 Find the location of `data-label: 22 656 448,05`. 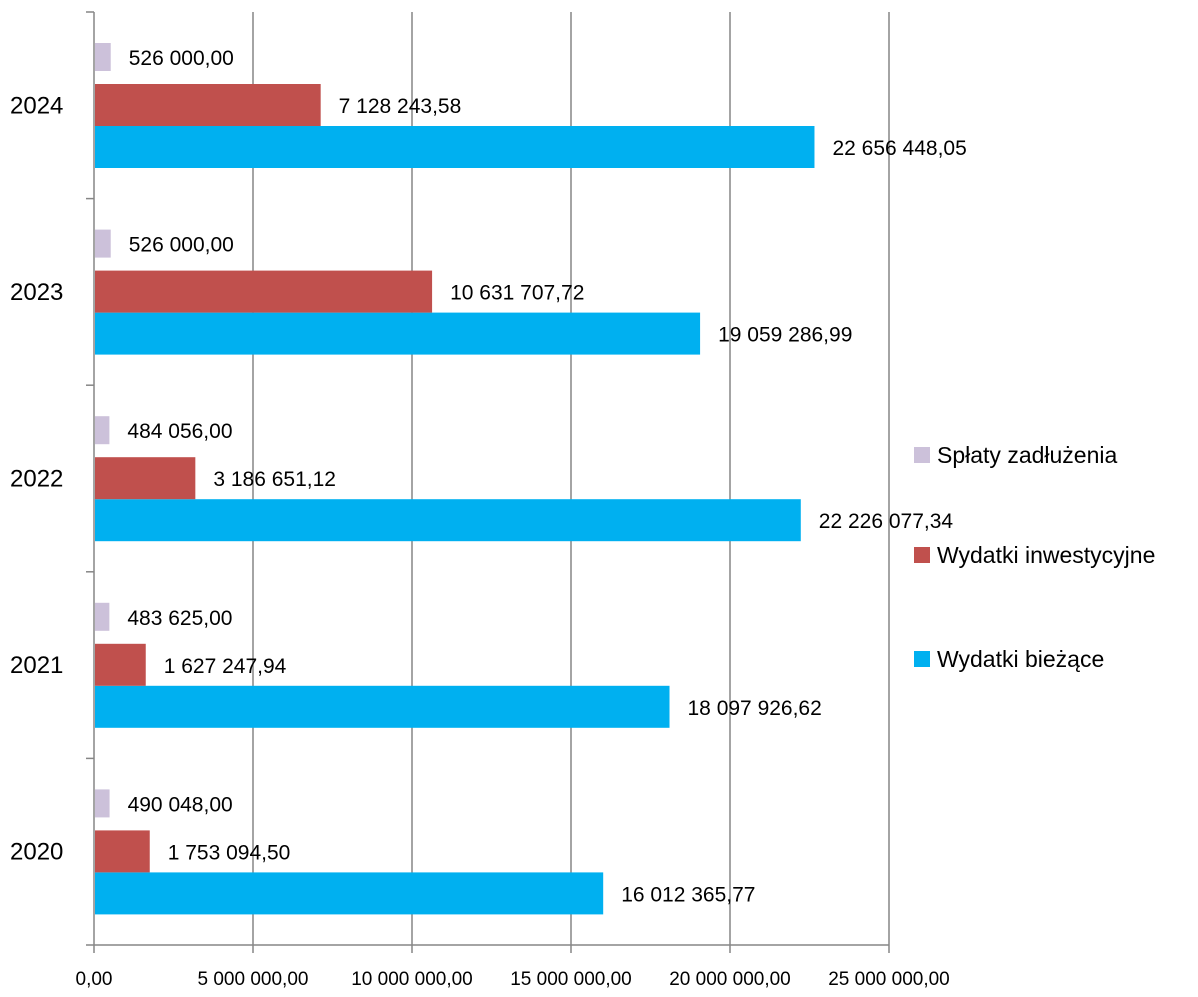

data-label: 22 656 448,05 is located at coordinates (899, 148).